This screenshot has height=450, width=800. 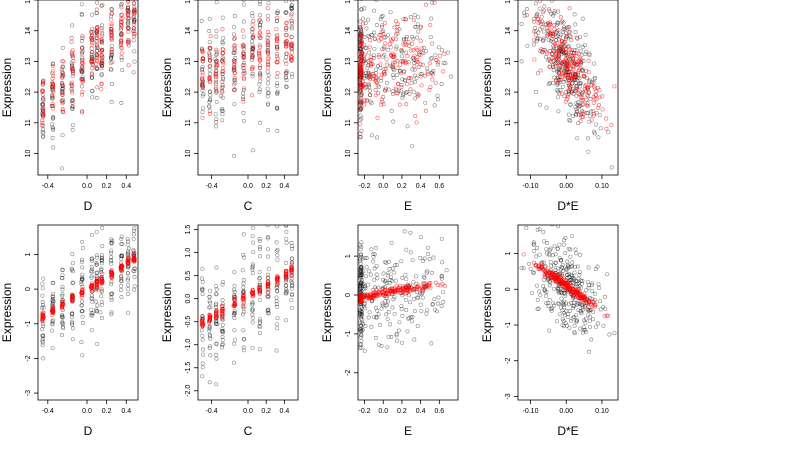 What do you see at coordinates (568, 88) in the screenshot?
I see `plot-frame` at bounding box center [568, 88].